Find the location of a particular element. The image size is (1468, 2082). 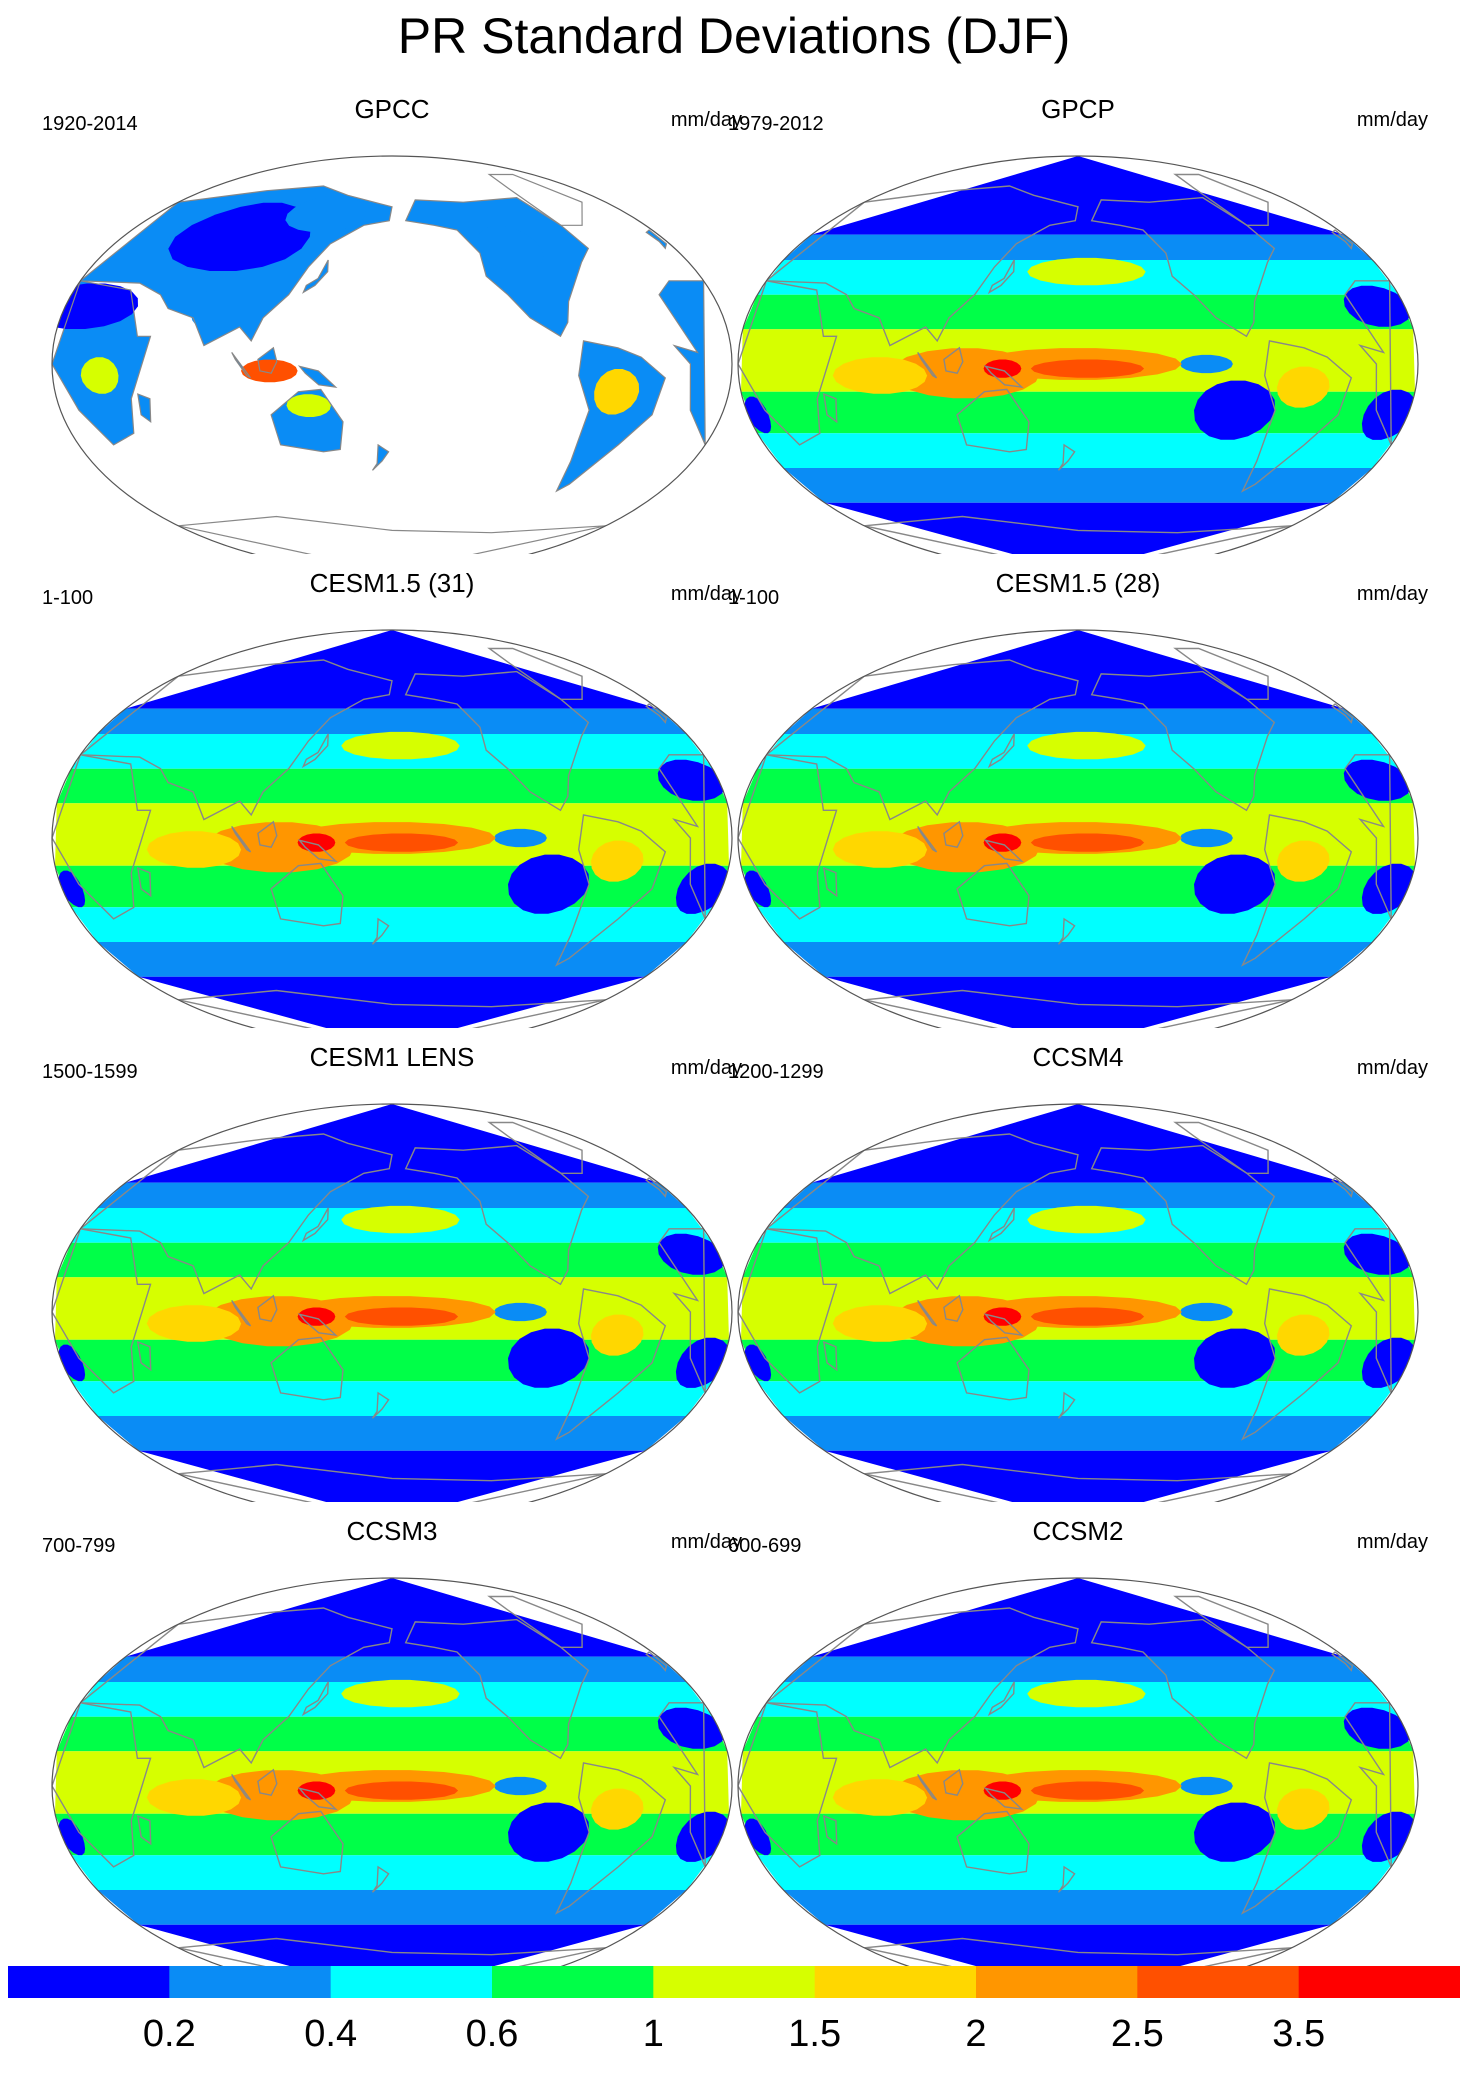

map-panel: CCSM4 1200-1299 mm/day is located at coordinates (1078, 1272).